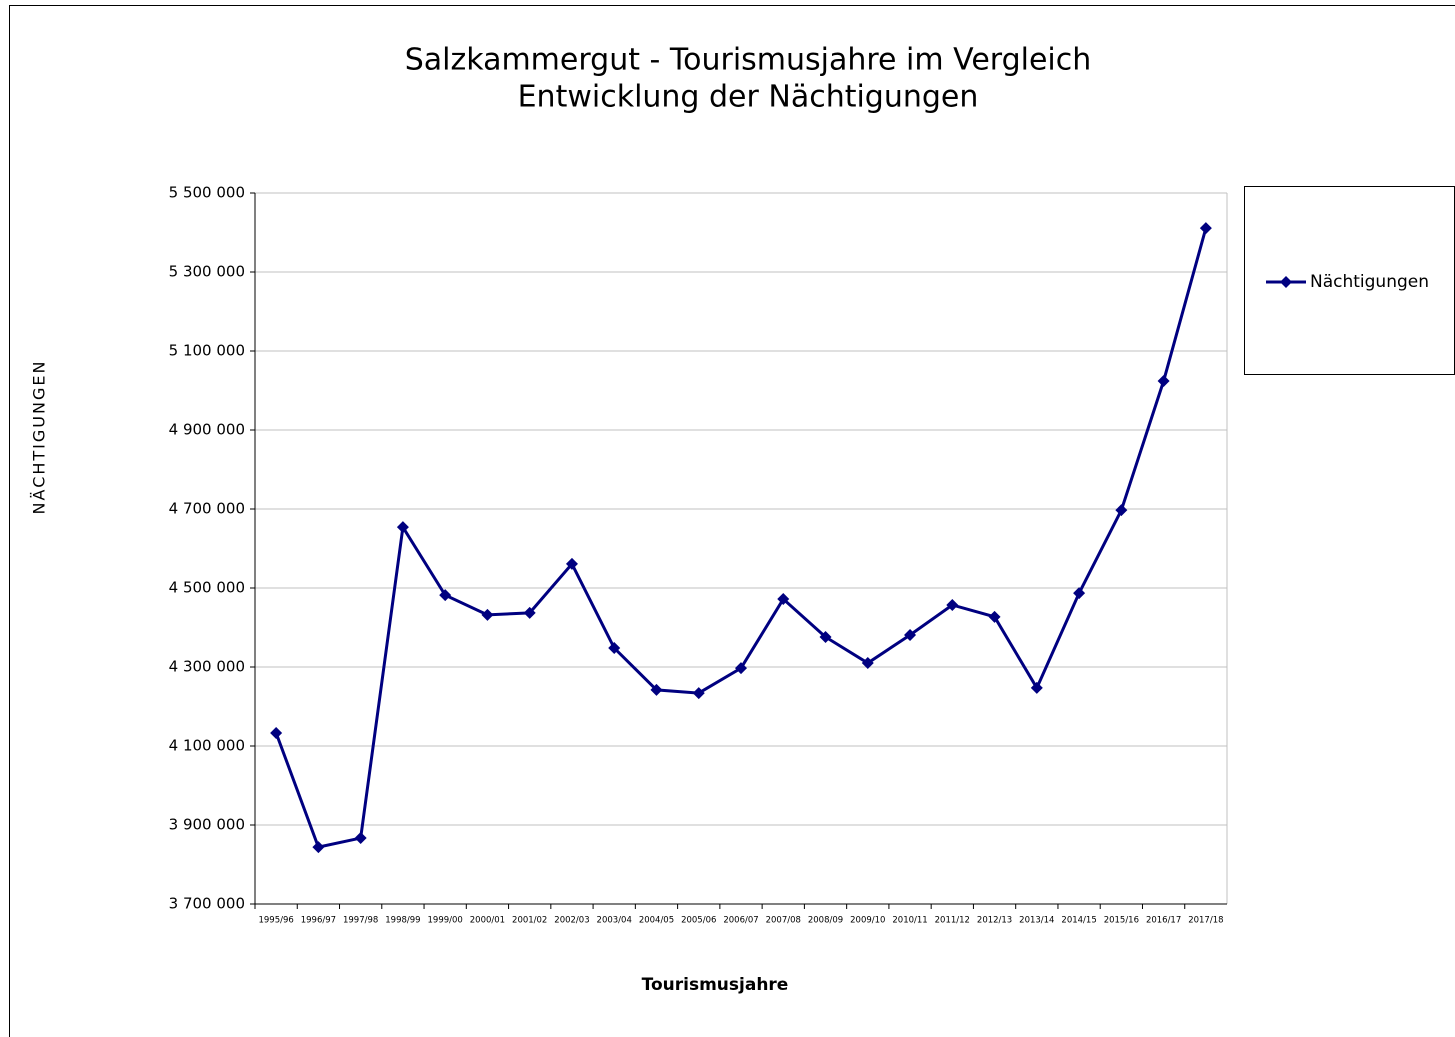 The image size is (1455, 1037). What do you see at coordinates (1121, 921) in the screenshot?
I see `x-tick-label: 2015/16` at bounding box center [1121, 921].